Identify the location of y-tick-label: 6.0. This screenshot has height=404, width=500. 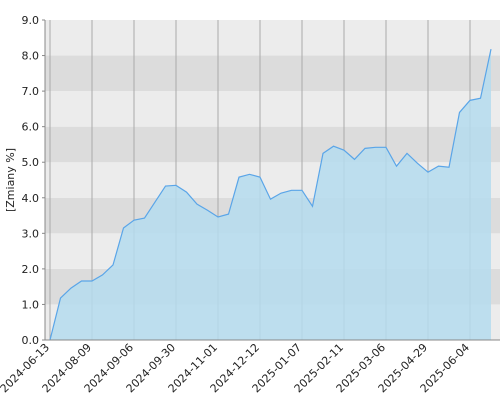
(31, 127).